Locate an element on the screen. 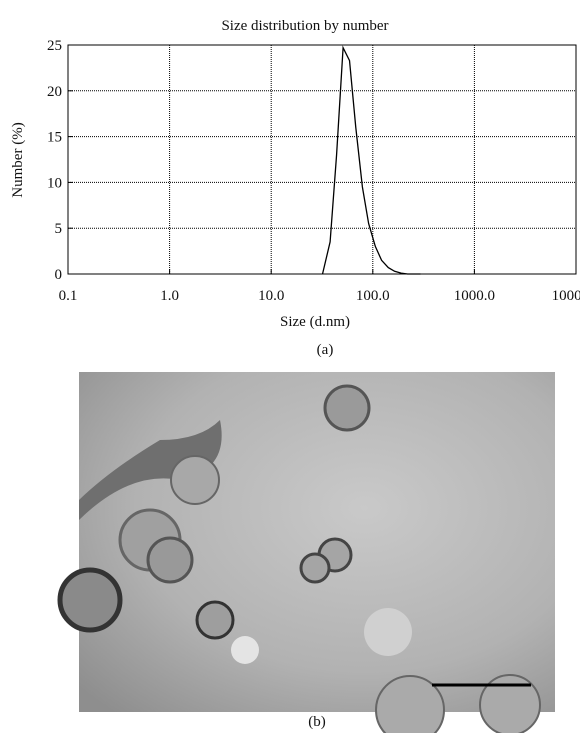  x-tick-label: 0.1 is located at coordinates (68, 296).